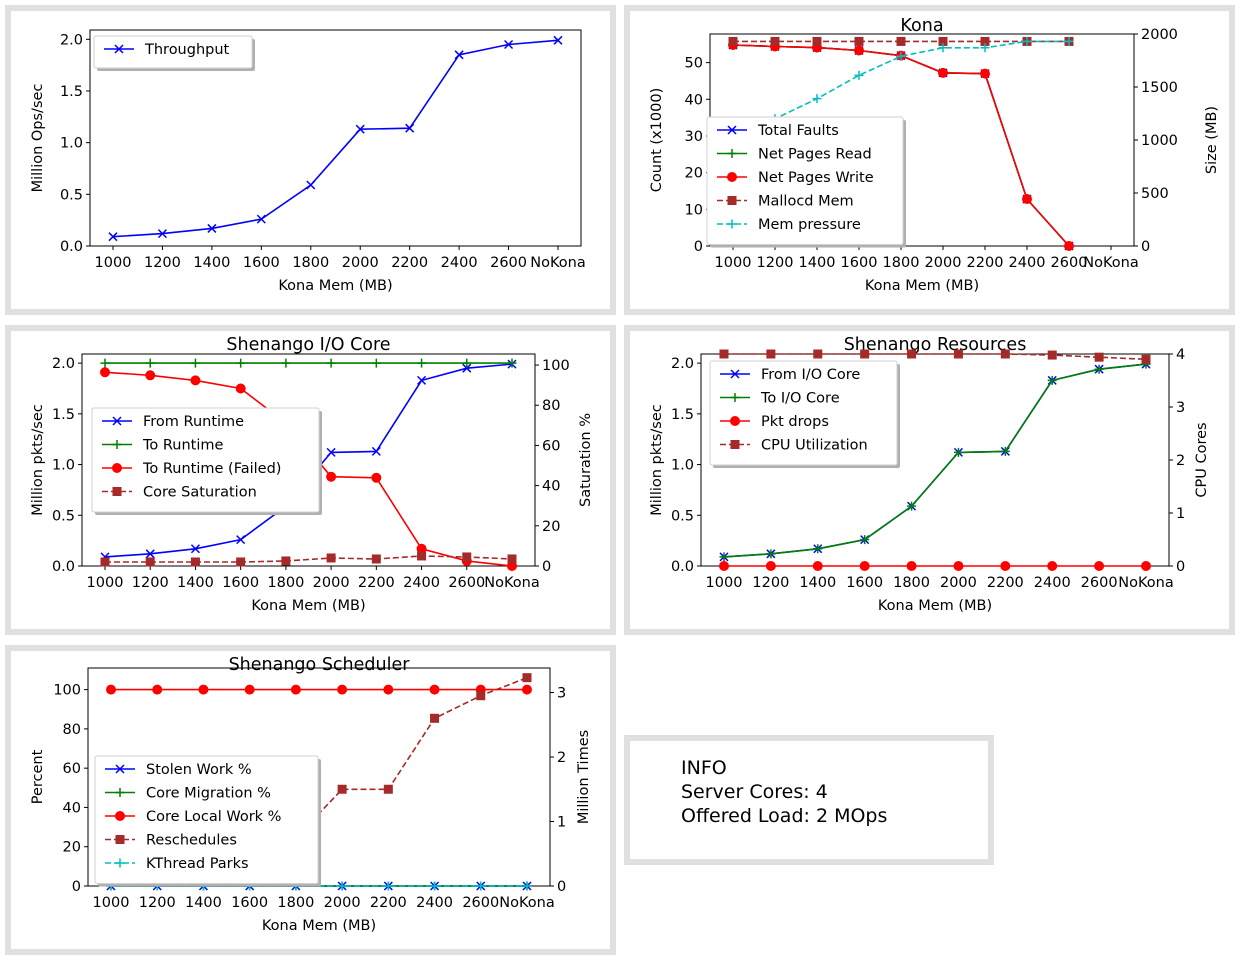 The width and height of the screenshot is (1240, 960). Describe the element at coordinates (434, 903) in the screenshot. I see `scheduler-xtick-label-2400: 2400` at that location.